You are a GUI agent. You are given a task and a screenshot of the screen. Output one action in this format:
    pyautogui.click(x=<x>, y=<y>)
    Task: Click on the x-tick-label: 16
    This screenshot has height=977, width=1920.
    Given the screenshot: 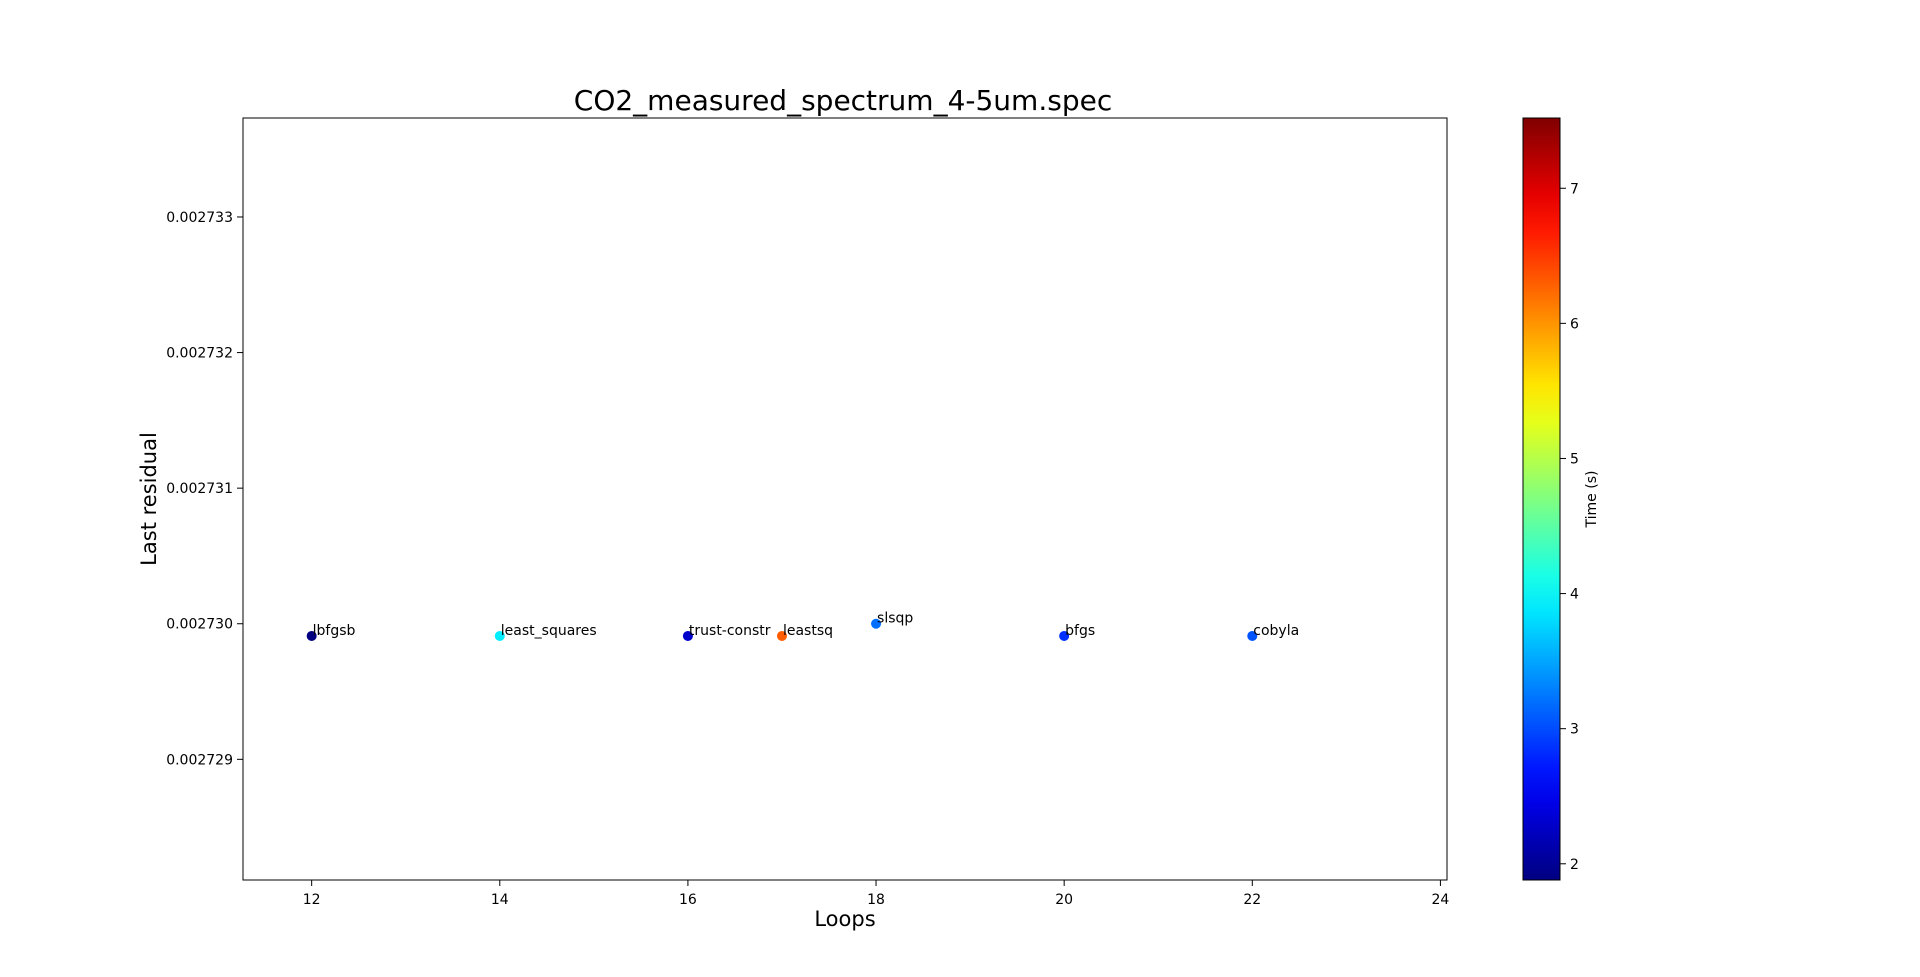 What is the action you would take?
    pyautogui.click(x=688, y=900)
    